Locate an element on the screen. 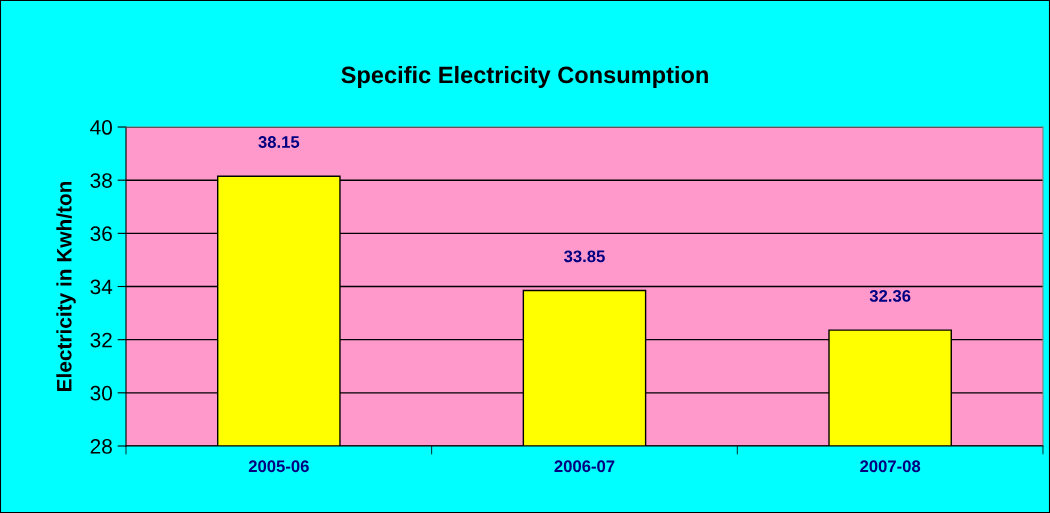 This screenshot has height=513, width=1050. y-tick-label: 32 is located at coordinates (101, 340).